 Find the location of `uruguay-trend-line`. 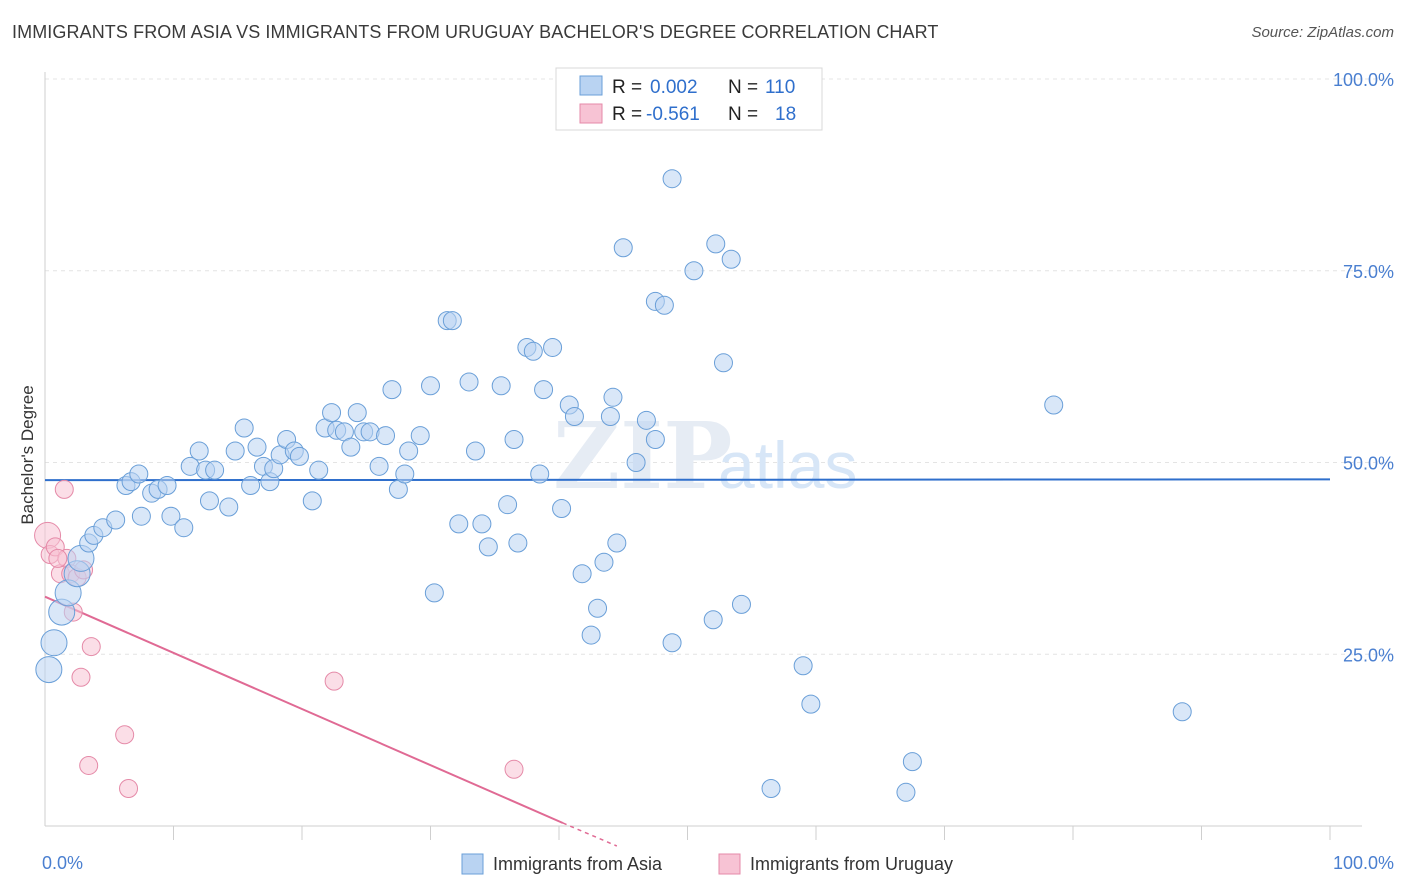

uruguay-trend-line is located at coordinates (304, 709).